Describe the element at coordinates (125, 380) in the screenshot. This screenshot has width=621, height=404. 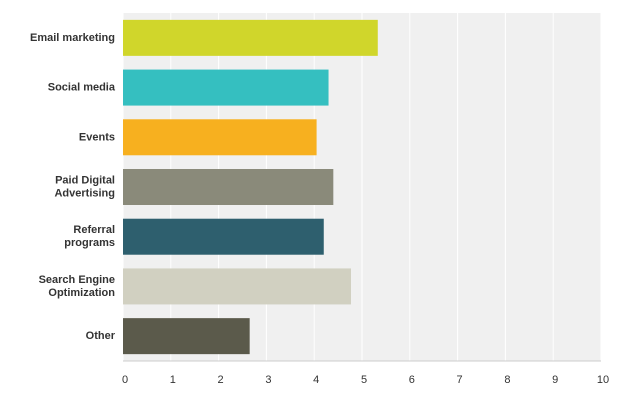
I see `x-tick-label: 0` at that location.